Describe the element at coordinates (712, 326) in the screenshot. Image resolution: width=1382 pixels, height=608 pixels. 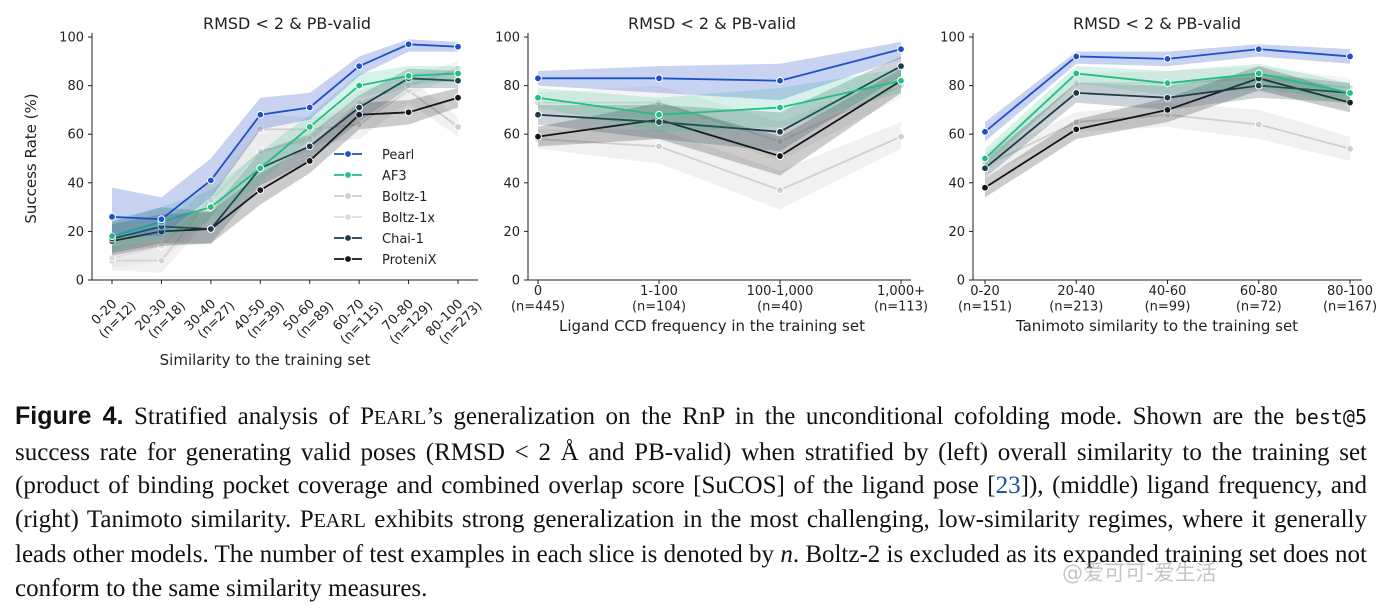
I see `x-axis-label: Ligand CCD frequency in the training set` at that location.